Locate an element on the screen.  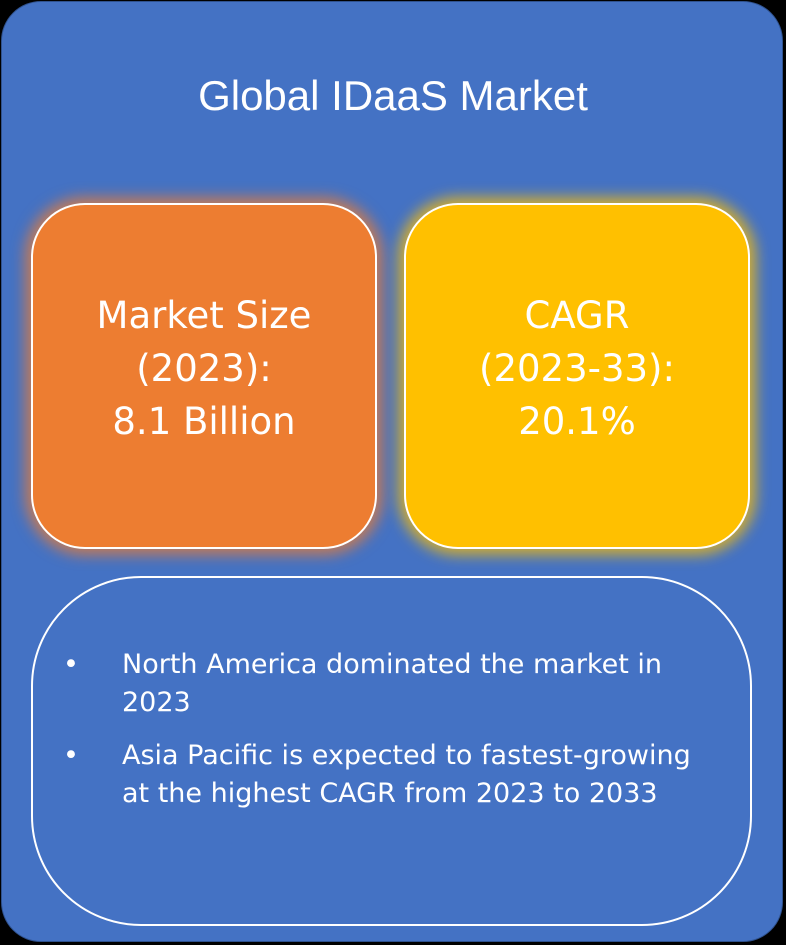
infographic-title: Global IDaaS Market is located at coordinates (393, 95).